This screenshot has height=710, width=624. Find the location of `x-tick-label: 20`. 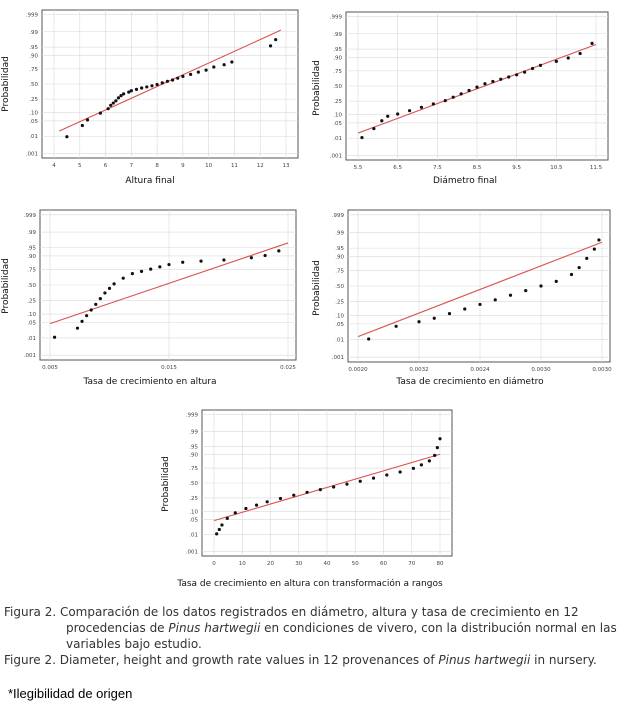

x-tick-label: 20 is located at coordinates (270, 564).